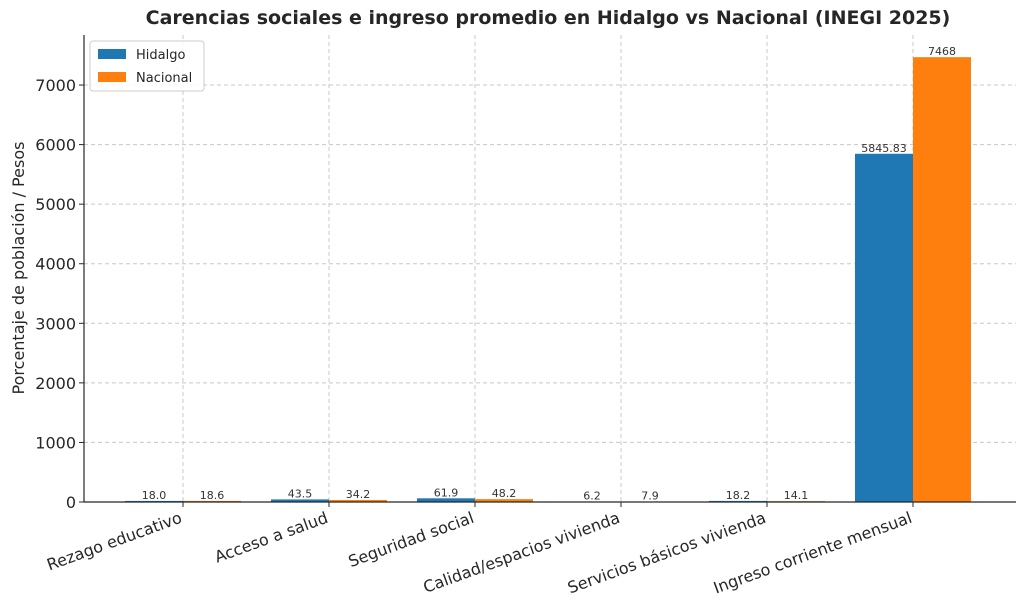  I want to click on legend-label-nacional: Nacional, so click(164, 78).